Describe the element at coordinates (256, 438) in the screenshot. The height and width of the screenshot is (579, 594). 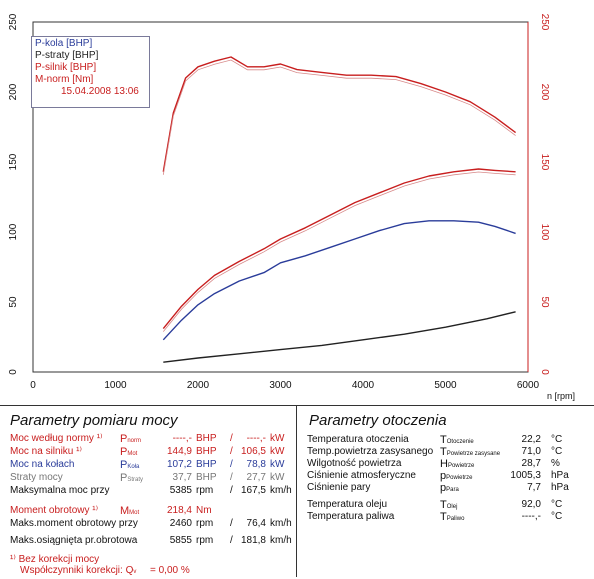
I see `param-value-2: ----,-` at that location.